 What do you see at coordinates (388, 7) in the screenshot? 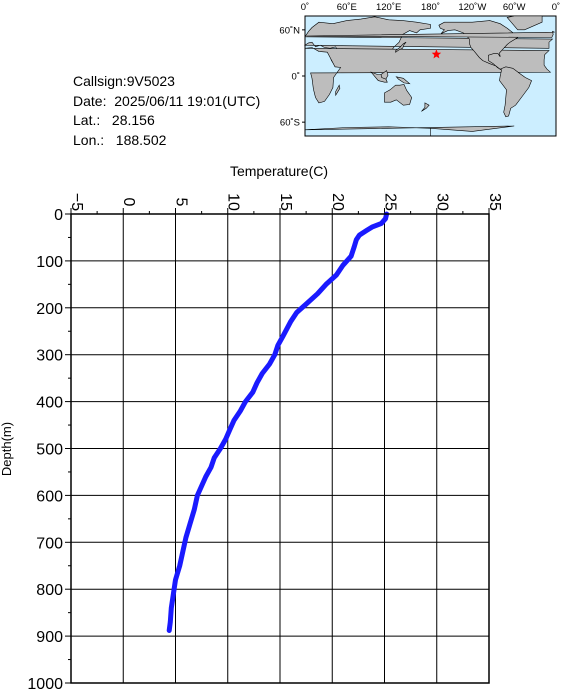
I see `map-lon-label: 120˚E` at bounding box center [388, 7].